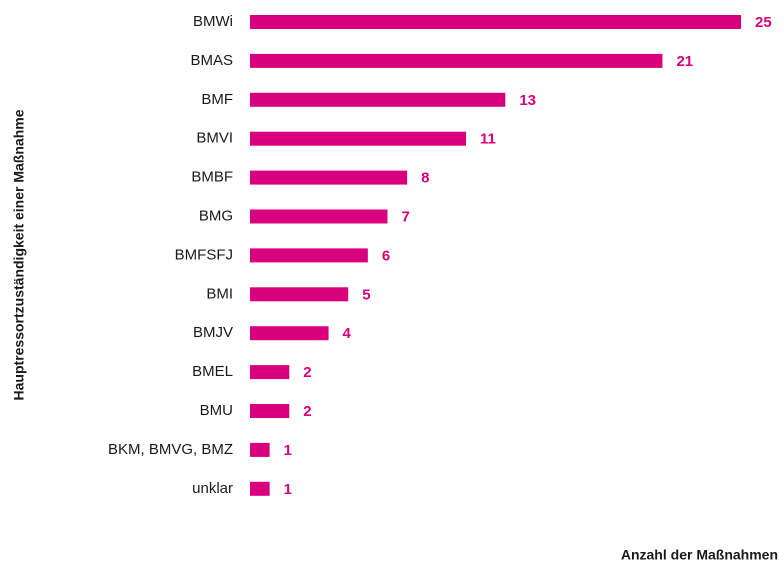  What do you see at coordinates (217, 99) in the screenshot?
I see `category-label: BMF` at bounding box center [217, 99].